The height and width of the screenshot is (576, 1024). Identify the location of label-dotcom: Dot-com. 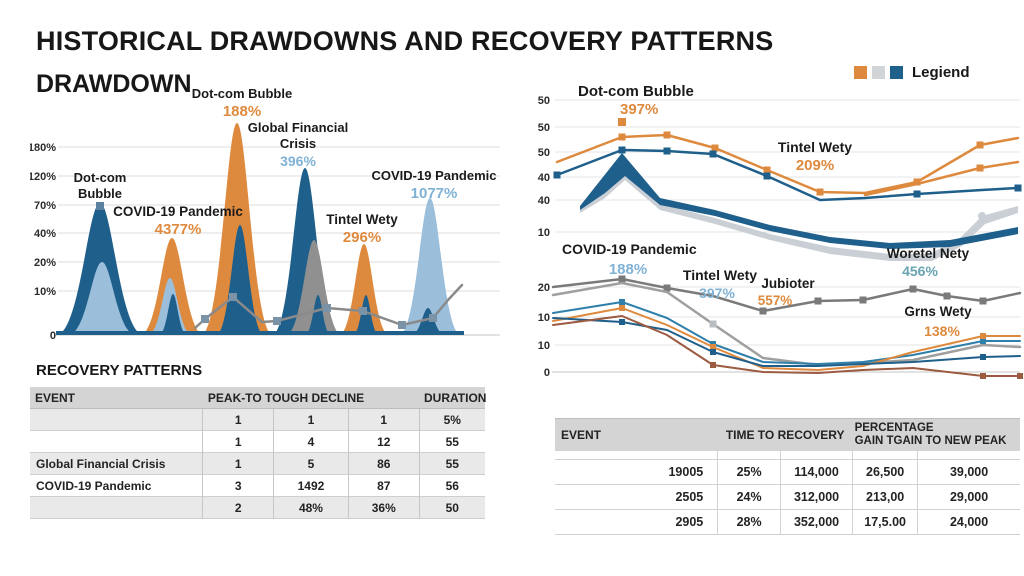
(100, 177).